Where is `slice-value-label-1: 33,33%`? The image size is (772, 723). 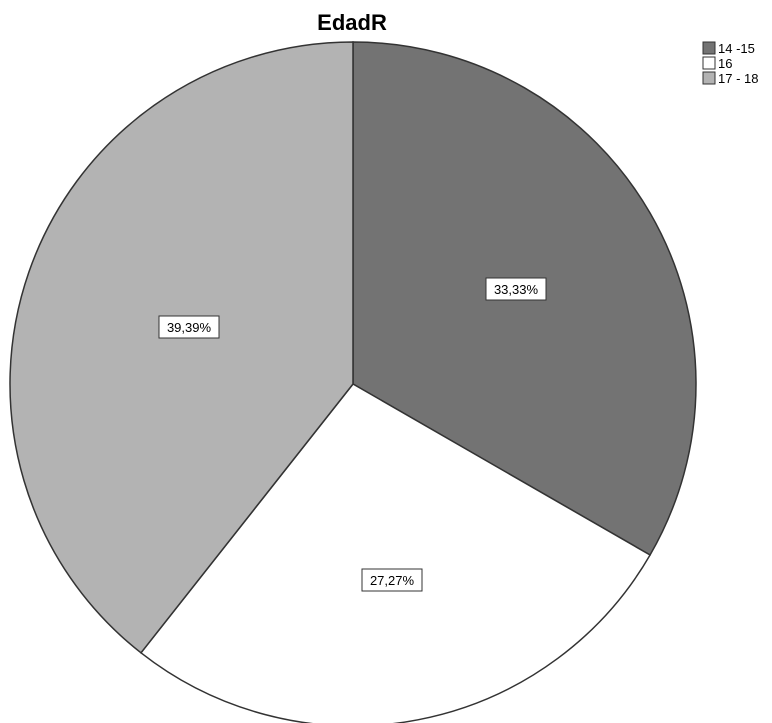 slice-value-label-1: 33,33% is located at coordinates (516, 289).